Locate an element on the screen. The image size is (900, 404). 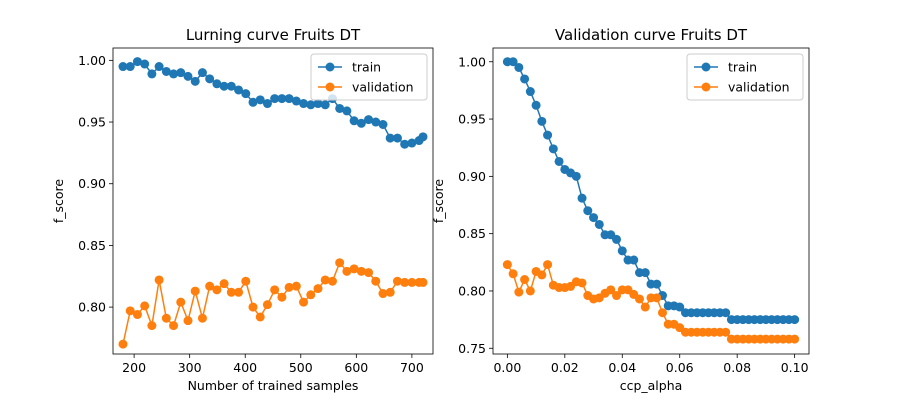
x-tick-label: 400 is located at coordinates (245, 367).